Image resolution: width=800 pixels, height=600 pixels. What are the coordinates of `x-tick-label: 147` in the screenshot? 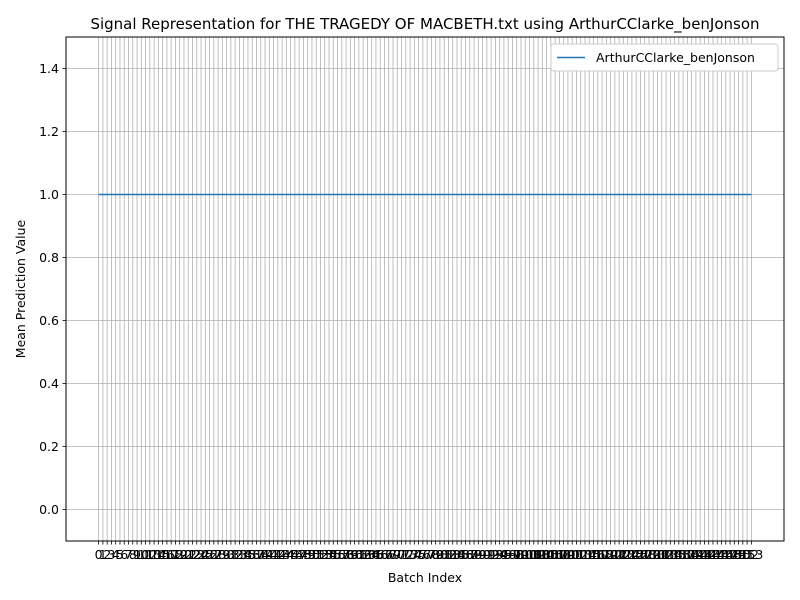 It's located at (726, 554).